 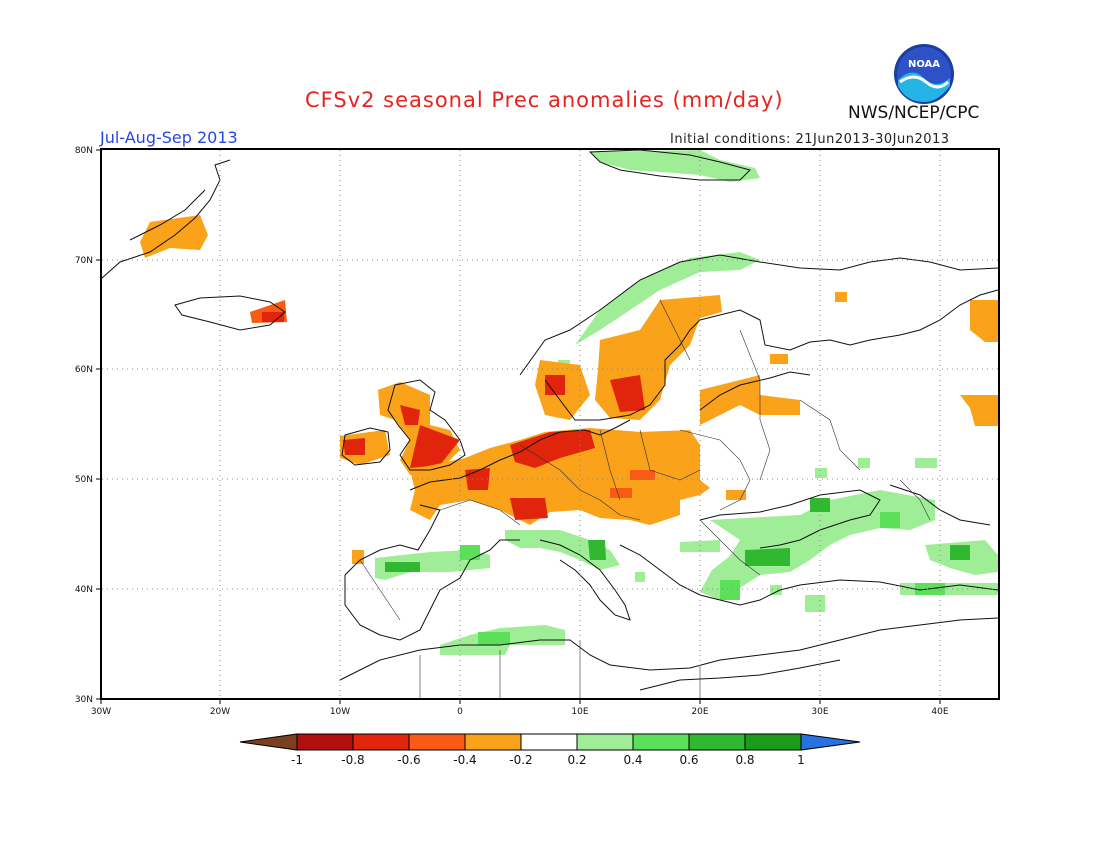 I want to click on patch-balkans, so click(x=817, y=545).